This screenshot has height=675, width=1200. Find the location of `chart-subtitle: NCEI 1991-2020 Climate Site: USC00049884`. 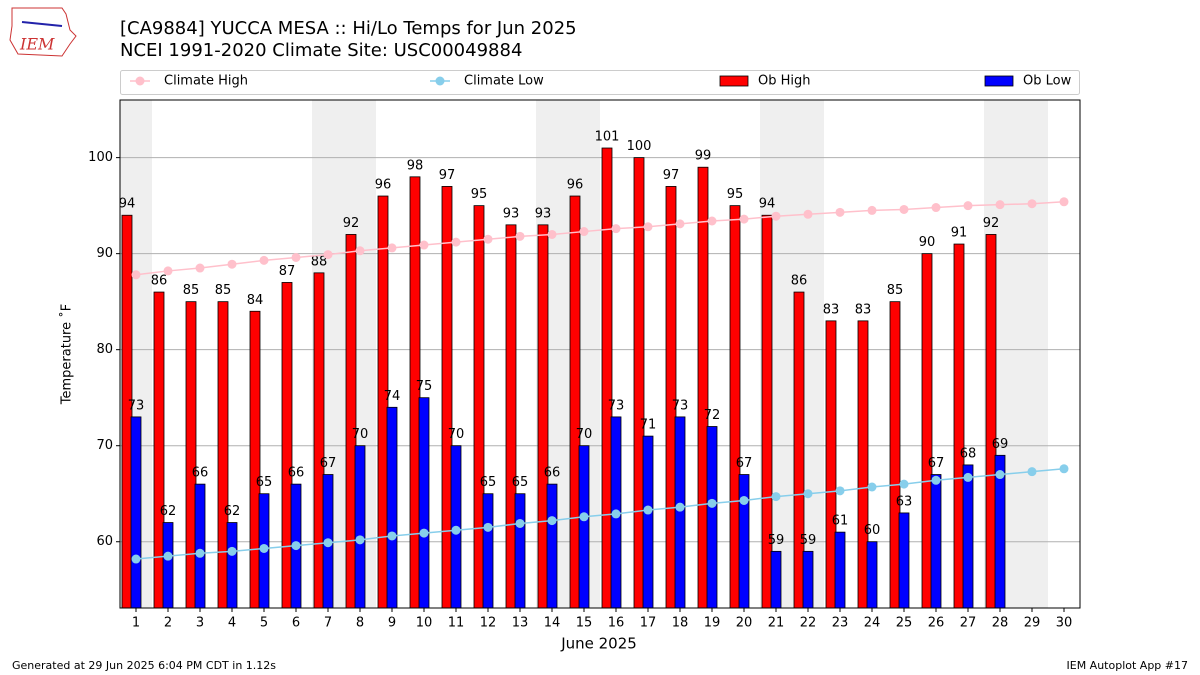

chart-subtitle: NCEI 1991-2020 Climate Site: USC00049884 is located at coordinates (321, 50).